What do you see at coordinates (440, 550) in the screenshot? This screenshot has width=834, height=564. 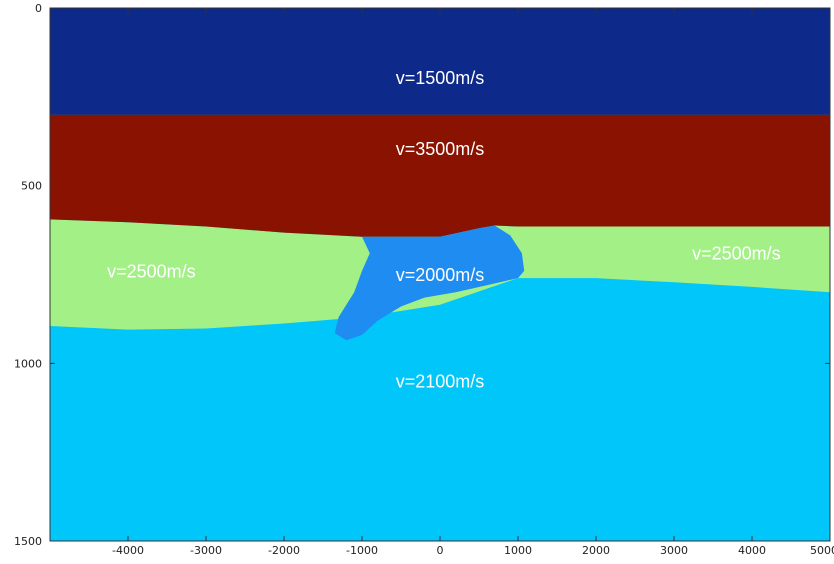 I see `x-tick-label: 0` at bounding box center [440, 550].